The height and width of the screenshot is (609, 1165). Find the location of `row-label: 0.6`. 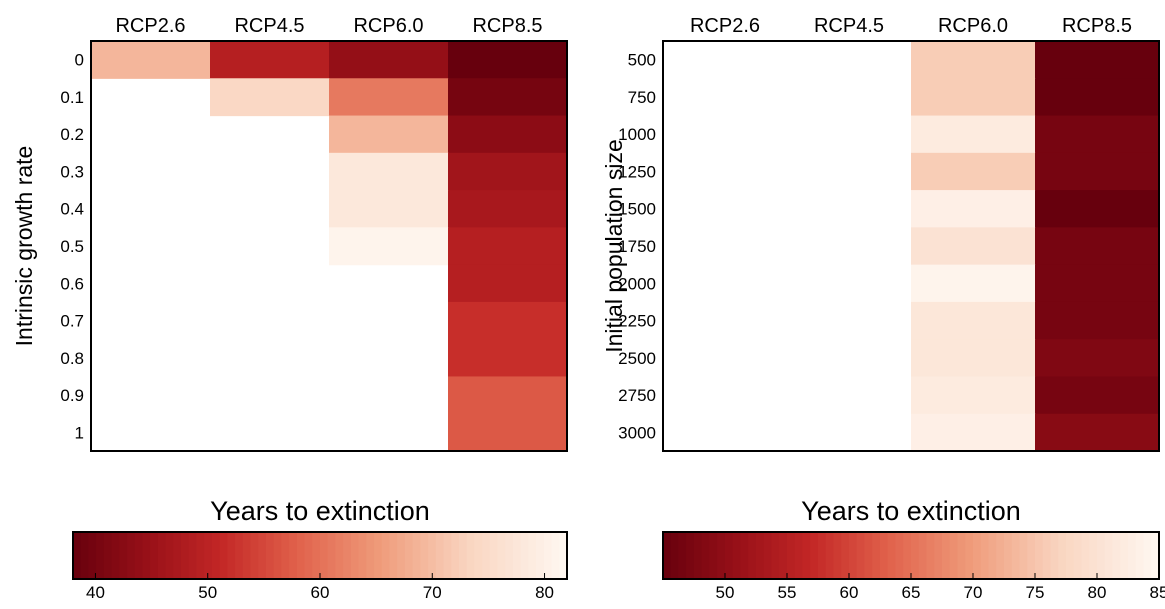

row-label: 0.6 is located at coordinates (72, 283).